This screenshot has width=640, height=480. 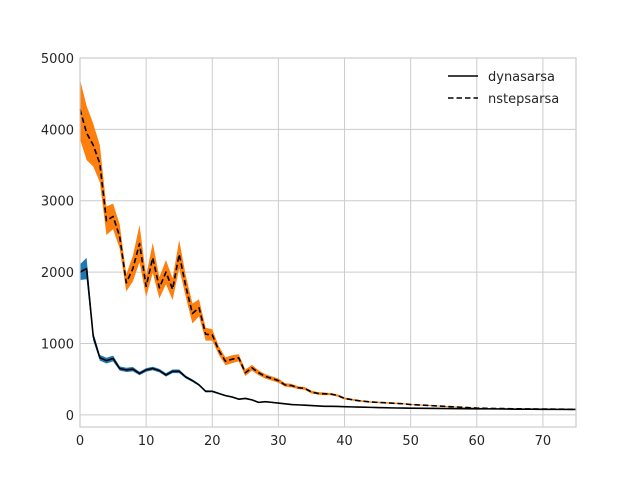 I want to click on y-tick-label: 3000, so click(x=57, y=202).